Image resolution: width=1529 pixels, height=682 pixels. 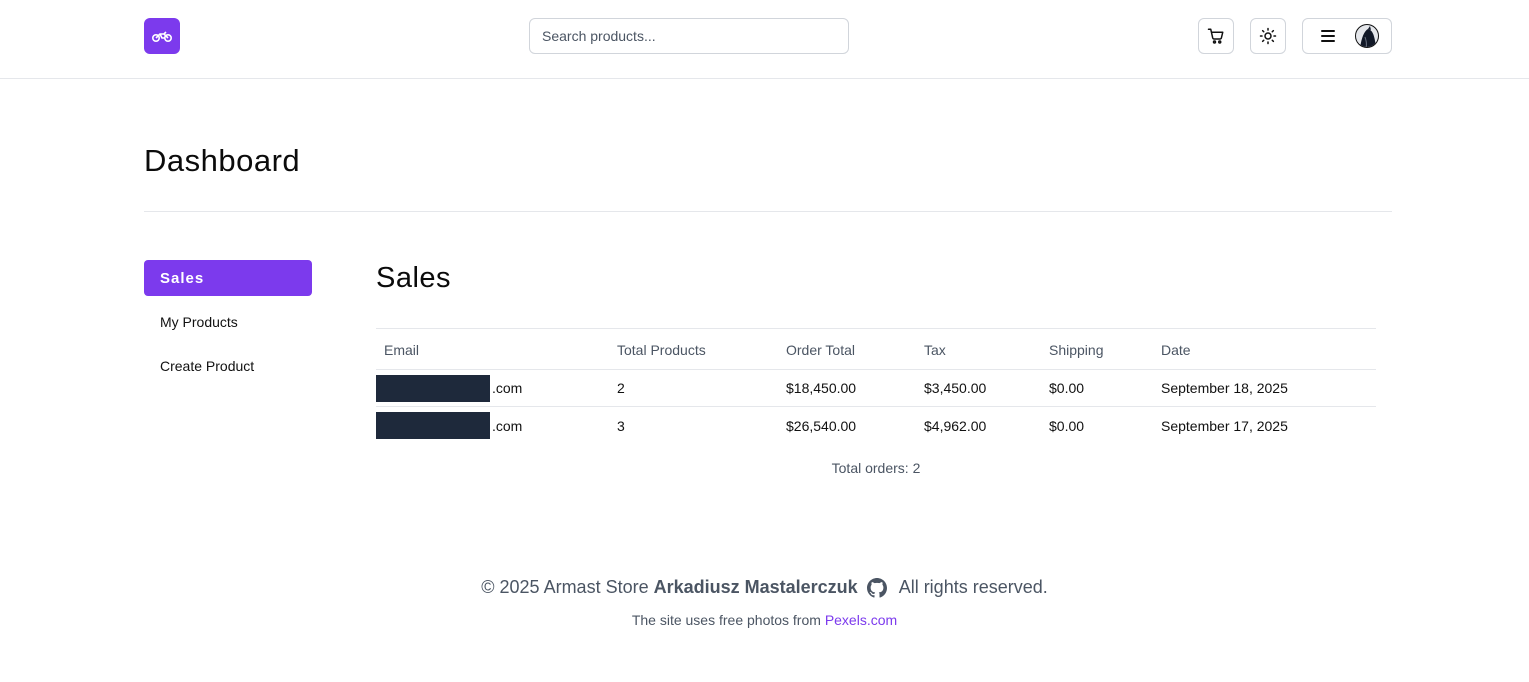 I want to click on user-menu-button, so click(x=1347, y=36).